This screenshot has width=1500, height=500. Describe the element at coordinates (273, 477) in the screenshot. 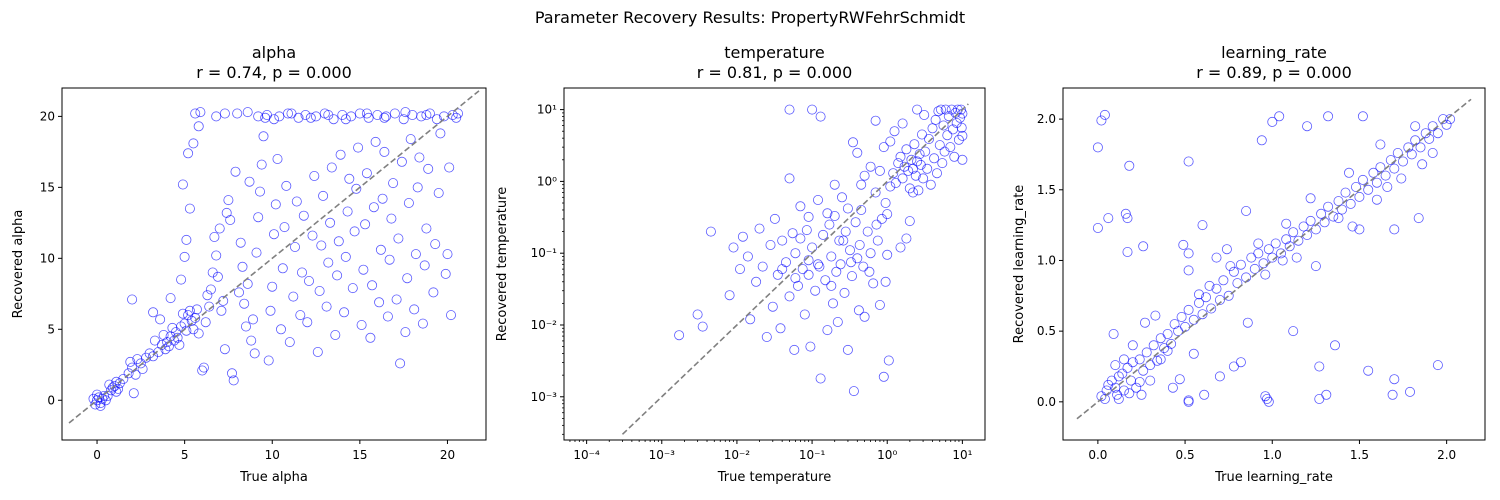

I see `x-axis-label: True alpha` at that location.